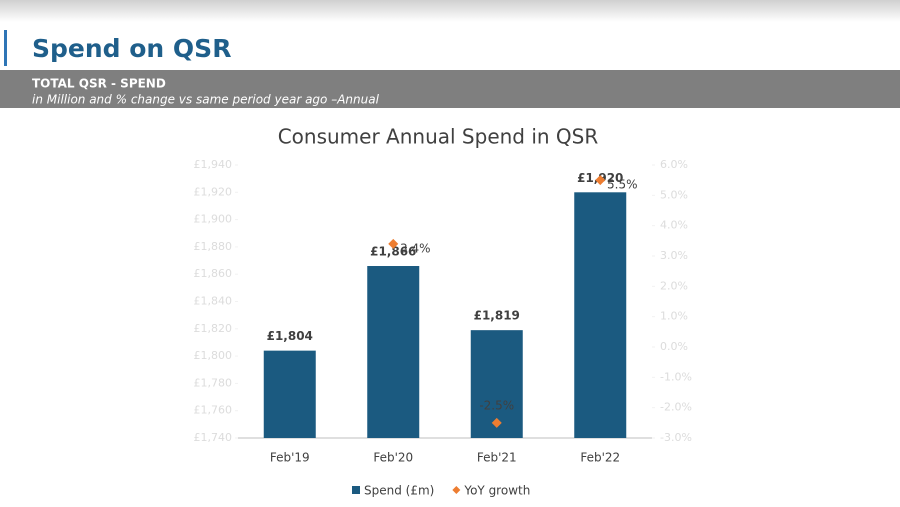  What do you see at coordinates (213, 301) in the screenshot?
I see `y-tick-label: £1,840` at bounding box center [213, 301].